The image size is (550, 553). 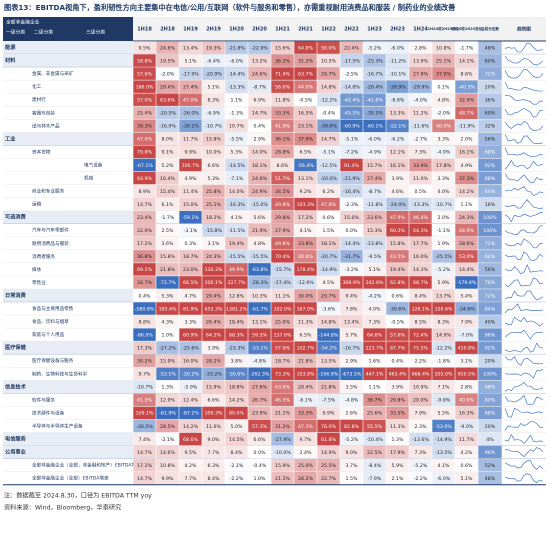 What do you see at coordinates (306, 335) in the screenshot?
I see `cell-value: 6.5%` at bounding box center [306, 335].